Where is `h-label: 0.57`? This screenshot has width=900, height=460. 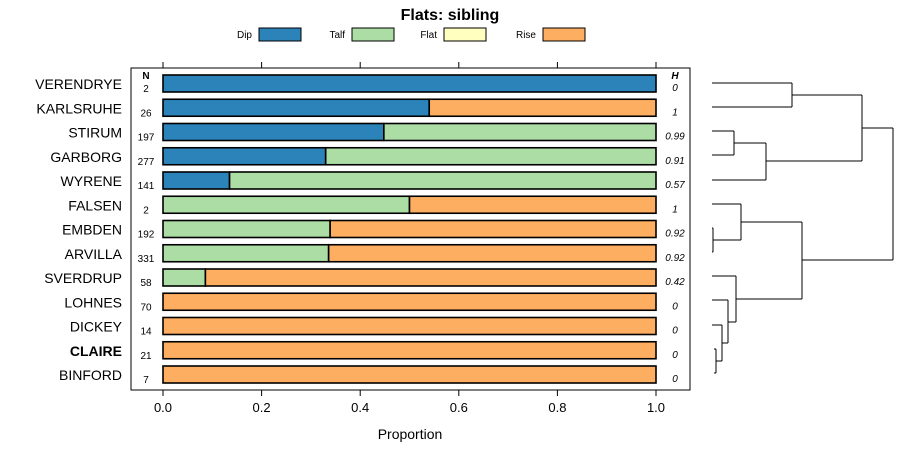 h-label: 0.57 is located at coordinates (675, 185).